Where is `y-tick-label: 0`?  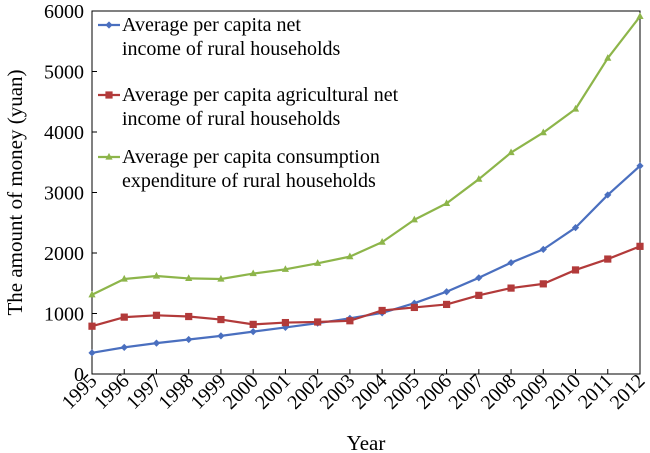
y-tick-label: 0 is located at coordinates (79, 375).